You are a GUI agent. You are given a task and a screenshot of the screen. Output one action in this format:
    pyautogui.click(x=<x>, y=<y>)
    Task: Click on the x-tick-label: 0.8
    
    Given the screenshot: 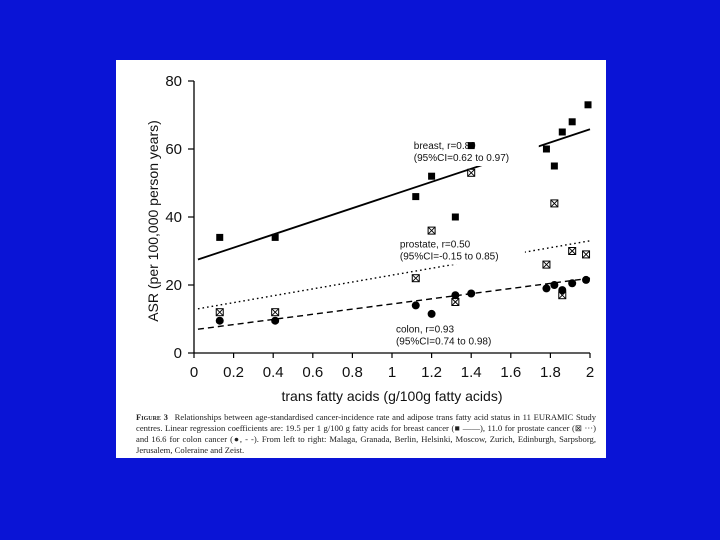 What is the action you would take?
    pyautogui.click(x=352, y=372)
    